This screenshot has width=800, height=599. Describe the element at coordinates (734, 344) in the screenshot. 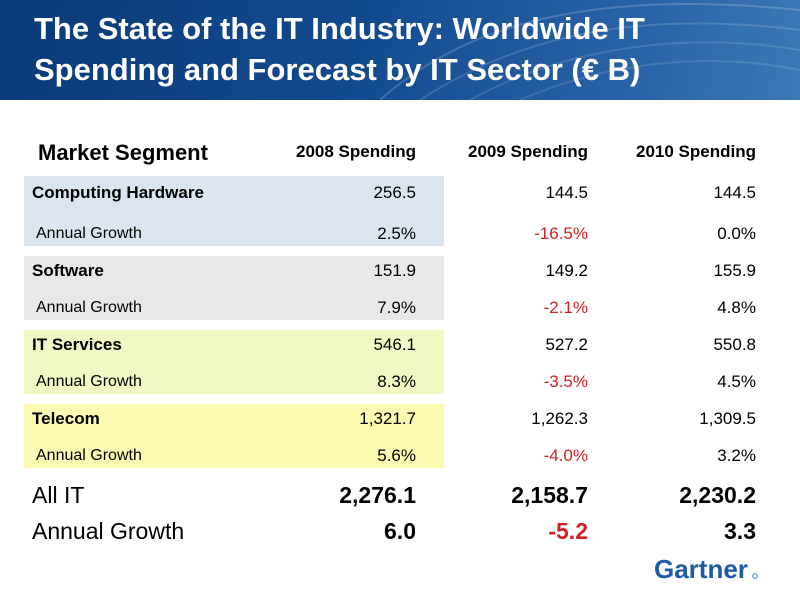

I see `value-2010: 550.8` at that location.